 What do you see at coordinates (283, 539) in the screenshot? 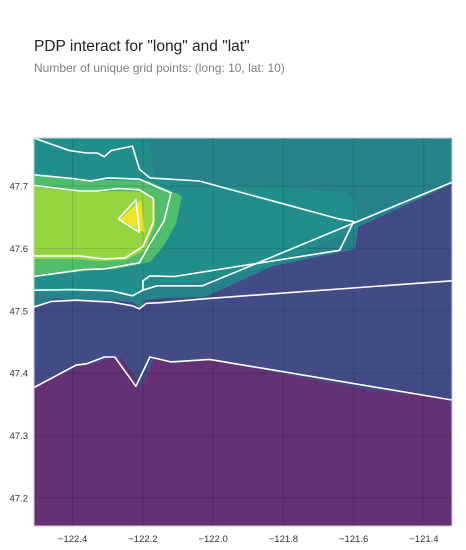
I see `x-tick-label: −121.8` at bounding box center [283, 539].